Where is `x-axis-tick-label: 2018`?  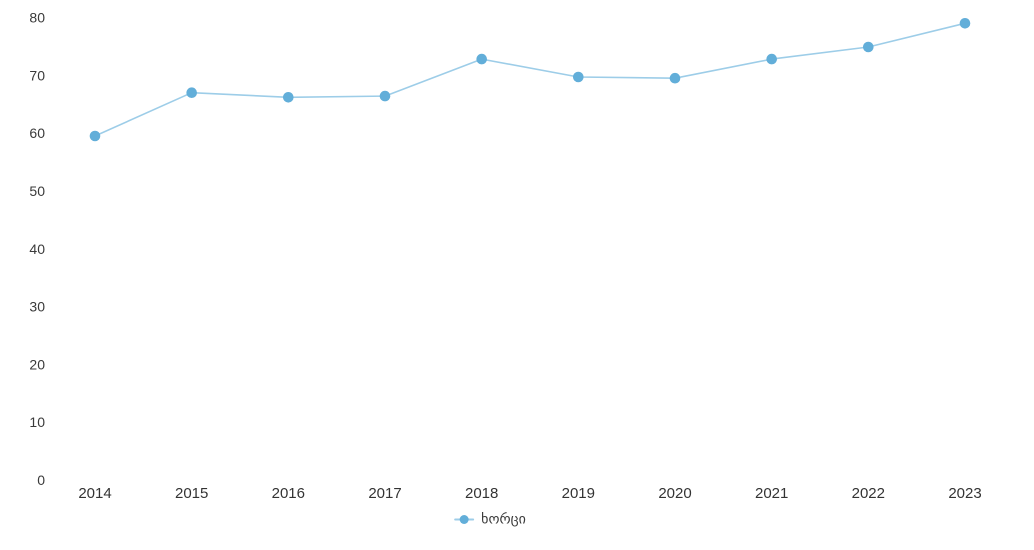 x-axis-tick-label: 2018 is located at coordinates (481, 493).